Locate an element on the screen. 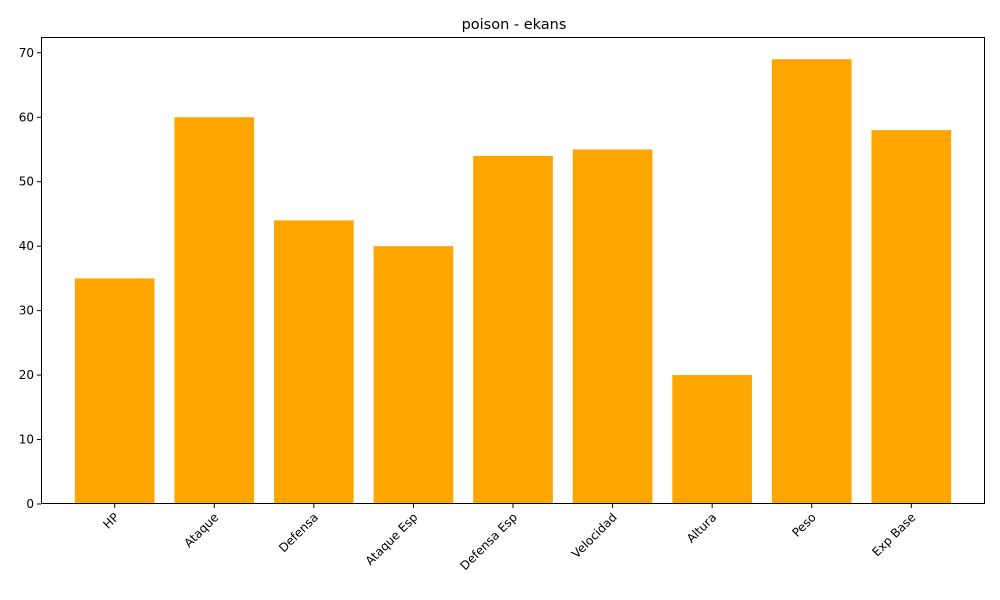 This screenshot has height=600, width=1000. y-tick-label: 40 is located at coordinates (26, 246).